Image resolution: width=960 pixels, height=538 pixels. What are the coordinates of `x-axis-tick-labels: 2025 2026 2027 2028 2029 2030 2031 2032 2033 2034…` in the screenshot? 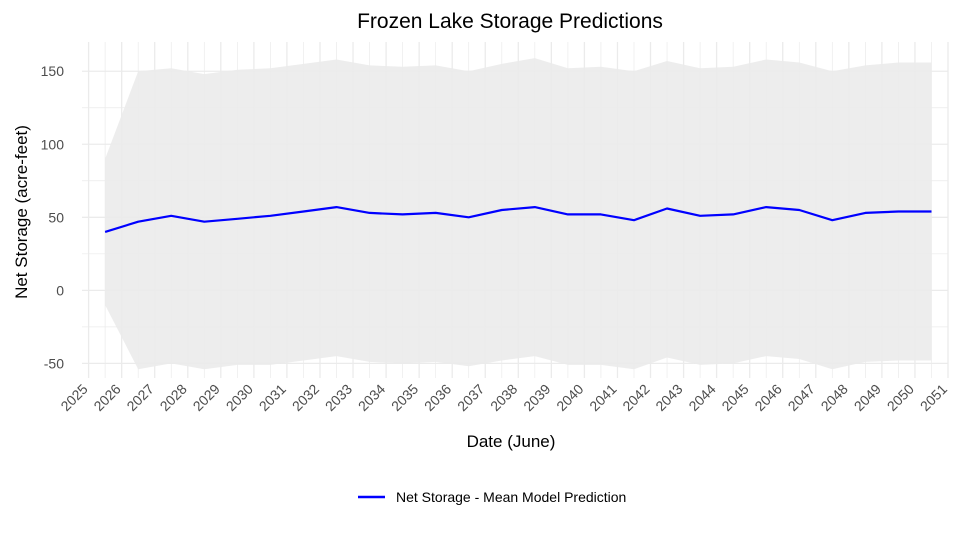 It's located at (503, 398).